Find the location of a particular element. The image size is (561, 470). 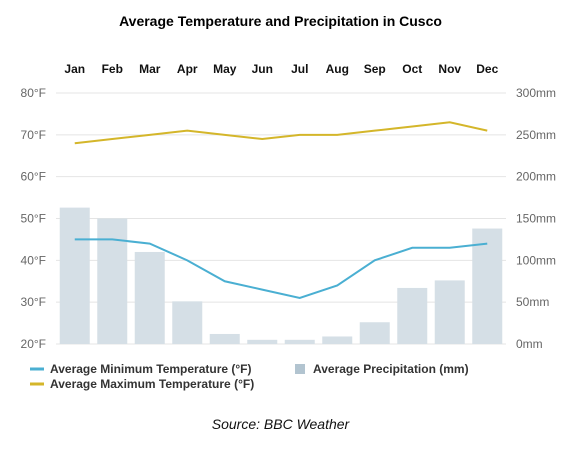

right-tick-label: 300mm is located at coordinates (536, 93).